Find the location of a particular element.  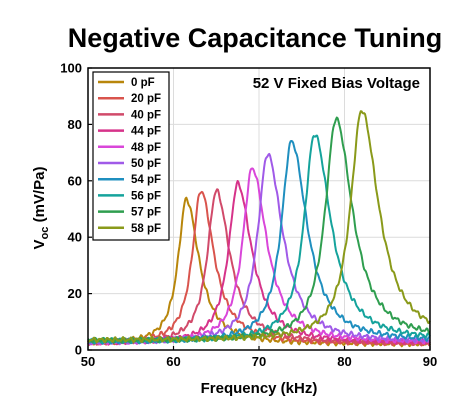

legend-box is located at coordinates (131, 156).